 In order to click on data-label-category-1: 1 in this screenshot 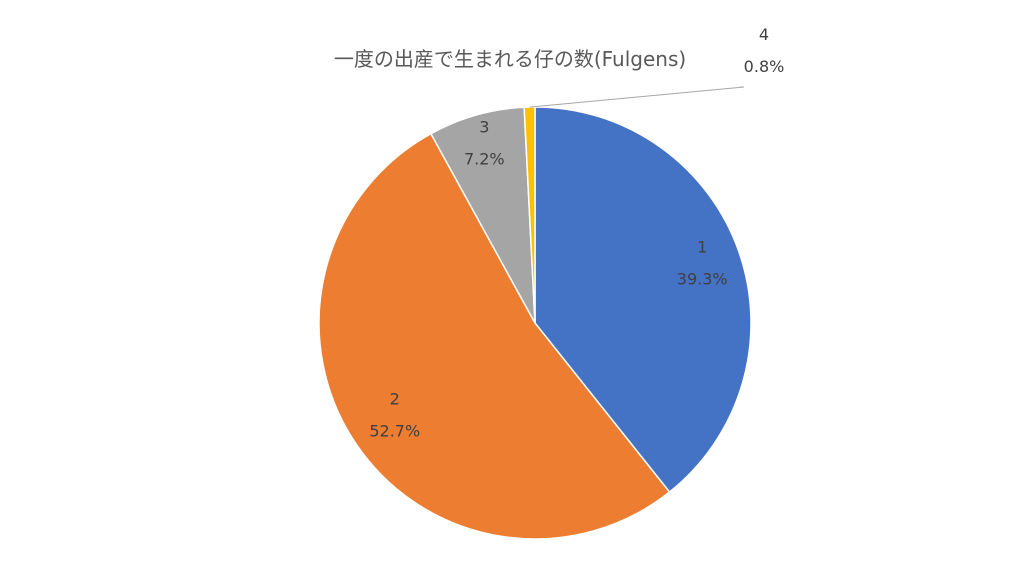, I will do `click(702, 247)`.